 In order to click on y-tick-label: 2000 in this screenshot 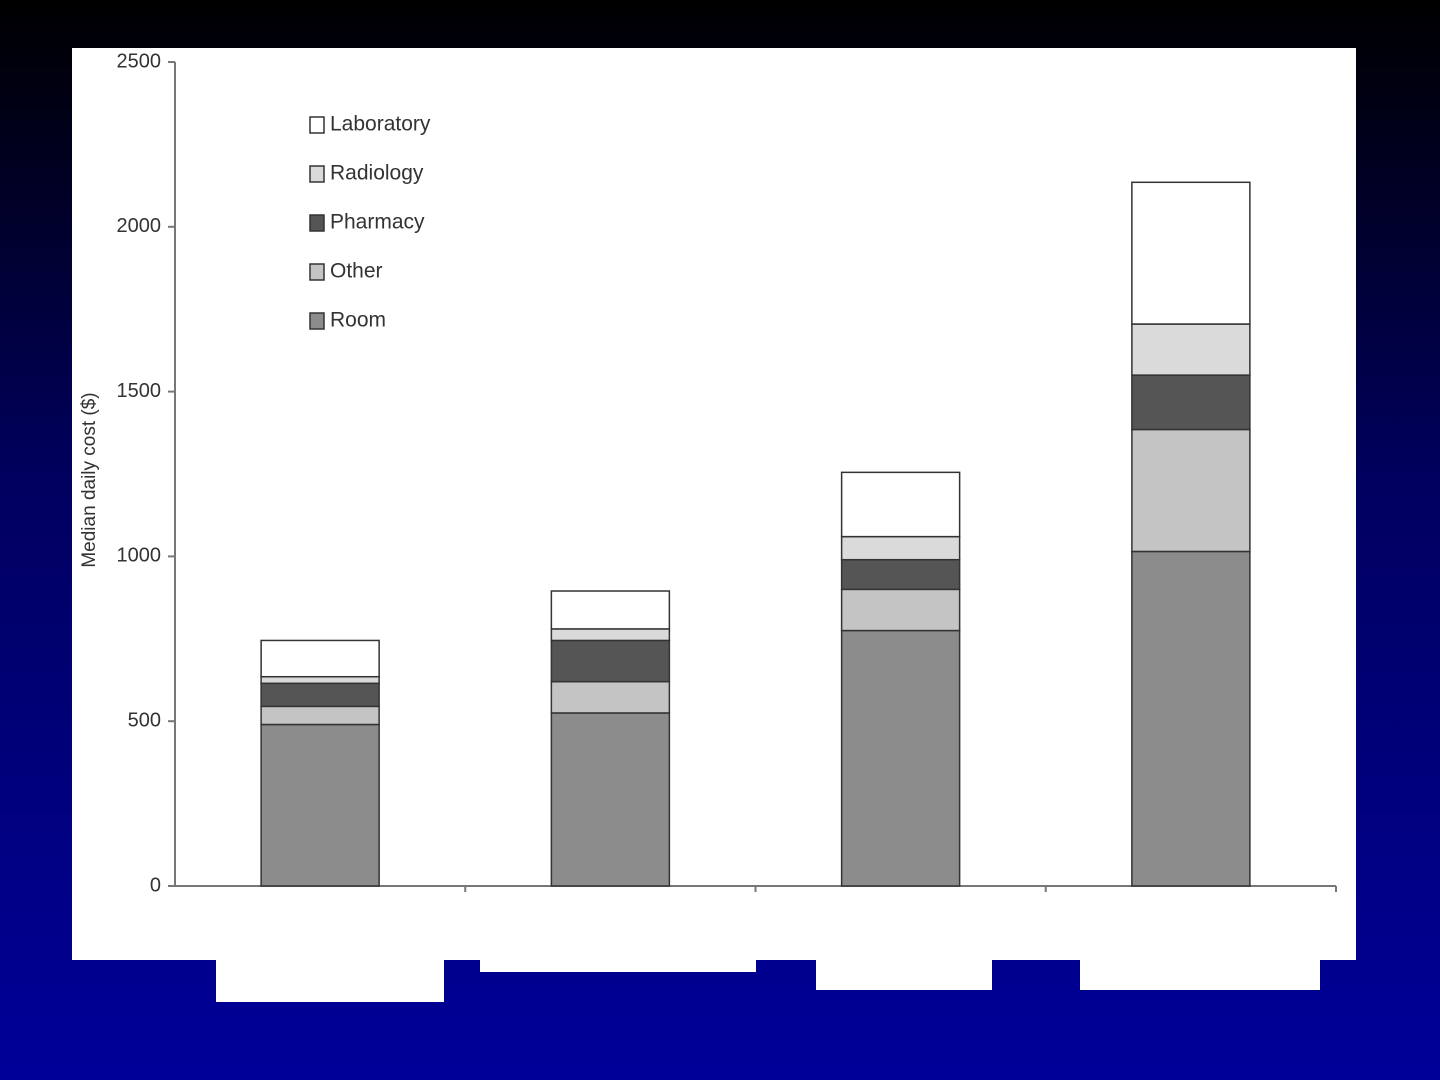, I will do `click(139, 226)`.